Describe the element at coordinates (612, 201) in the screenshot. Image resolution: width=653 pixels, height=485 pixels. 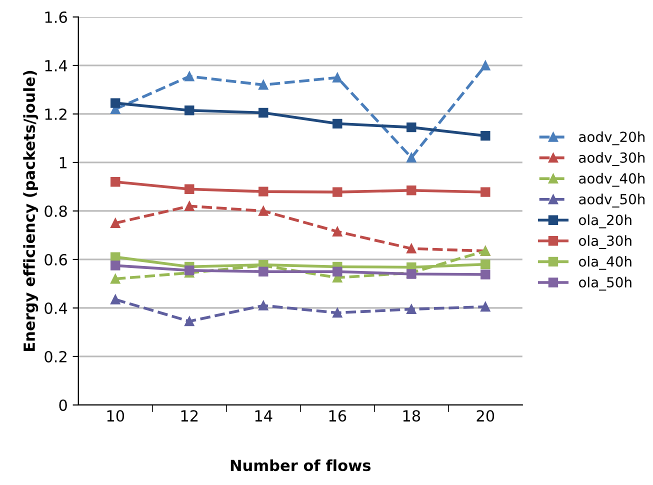
I see `legend-label: aodv_50h` at that location.